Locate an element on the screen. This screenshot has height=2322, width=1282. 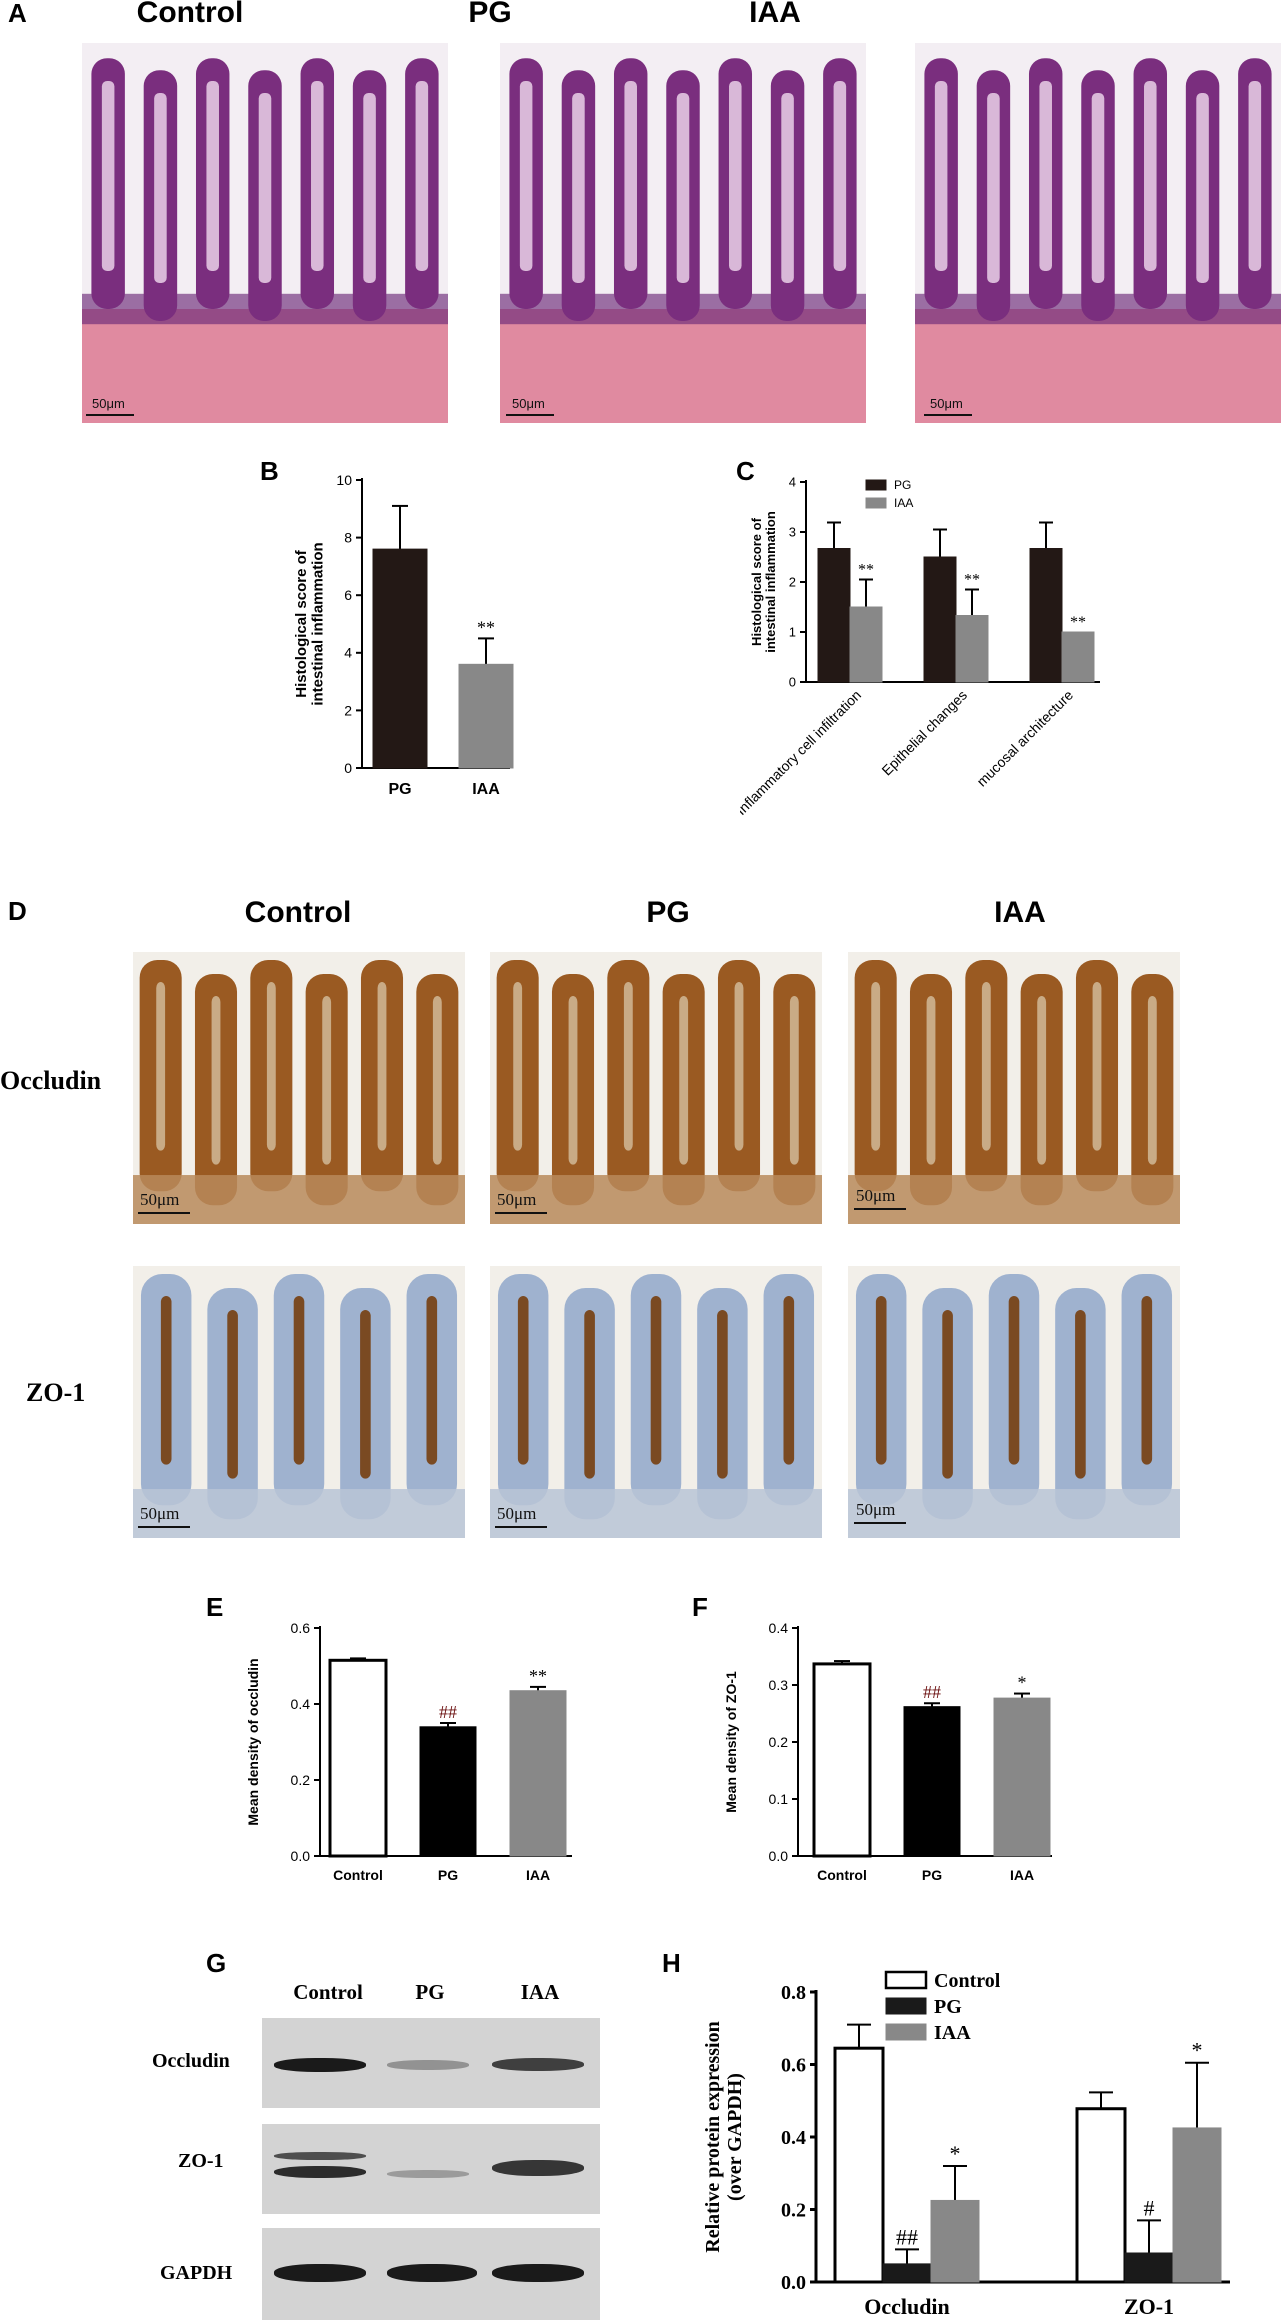
he-micrograph-control is located at coordinates (265, 233).